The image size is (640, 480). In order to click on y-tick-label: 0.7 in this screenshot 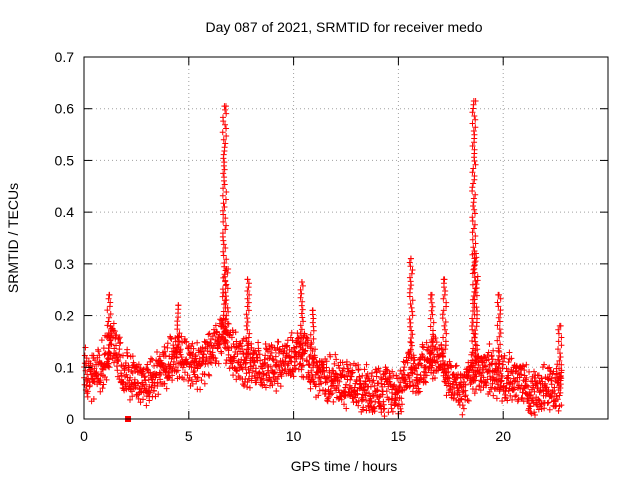, I will do `click(65, 57)`.